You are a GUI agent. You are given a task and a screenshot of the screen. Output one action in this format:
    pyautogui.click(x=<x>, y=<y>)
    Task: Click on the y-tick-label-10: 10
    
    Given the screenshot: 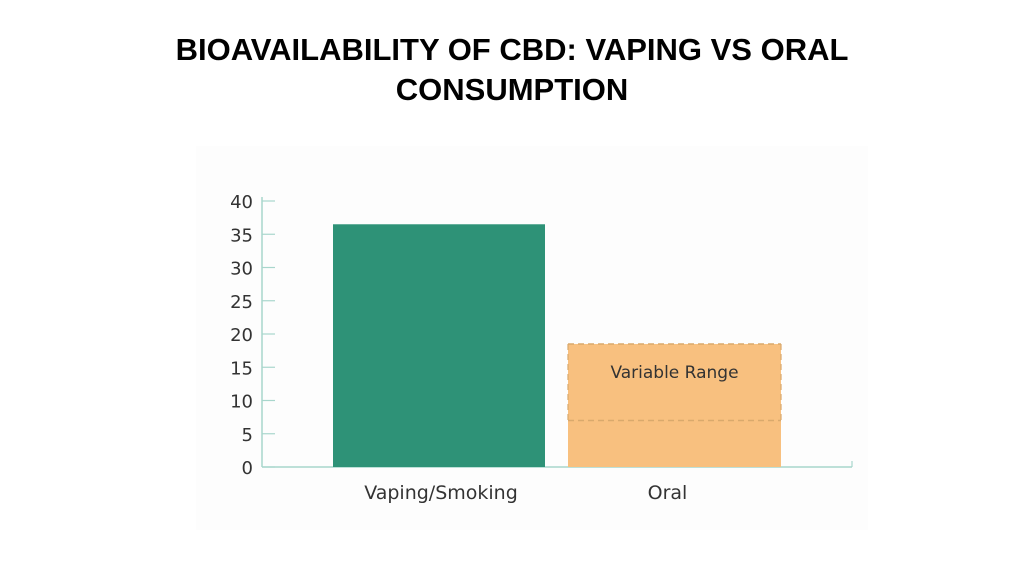 What is the action you would take?
    pyautogui.click(x=241, y=402)
    